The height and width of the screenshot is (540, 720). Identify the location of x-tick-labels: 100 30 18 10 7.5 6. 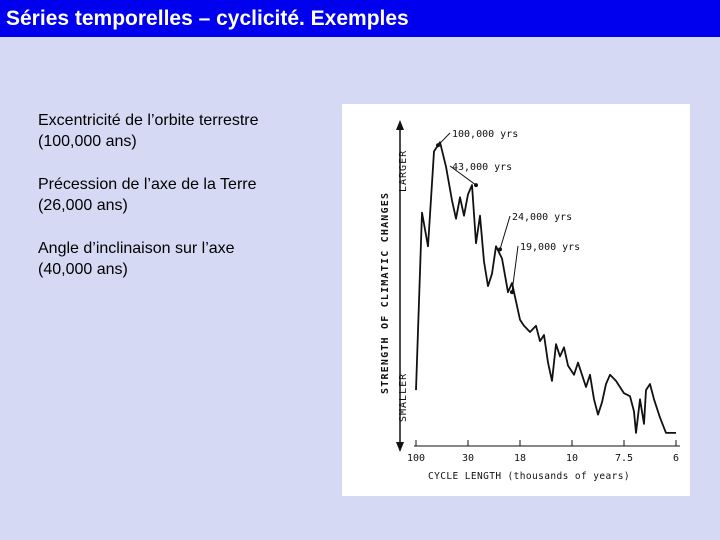
(543, 452).